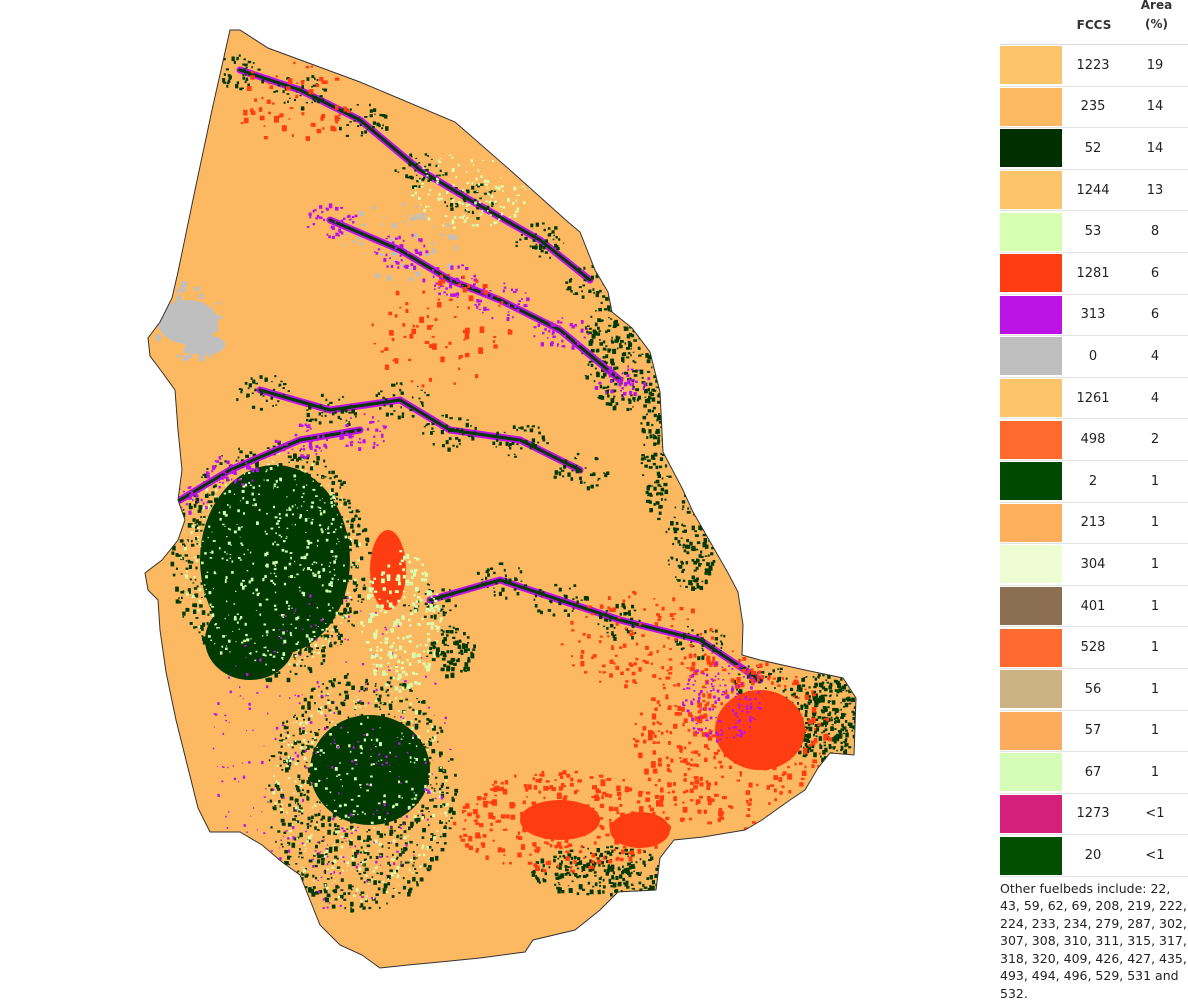  What do you see at coordinates (1094, 149) in the screenshot?
I see `legend-row: 52 14` at bounding box center [1094, 149].